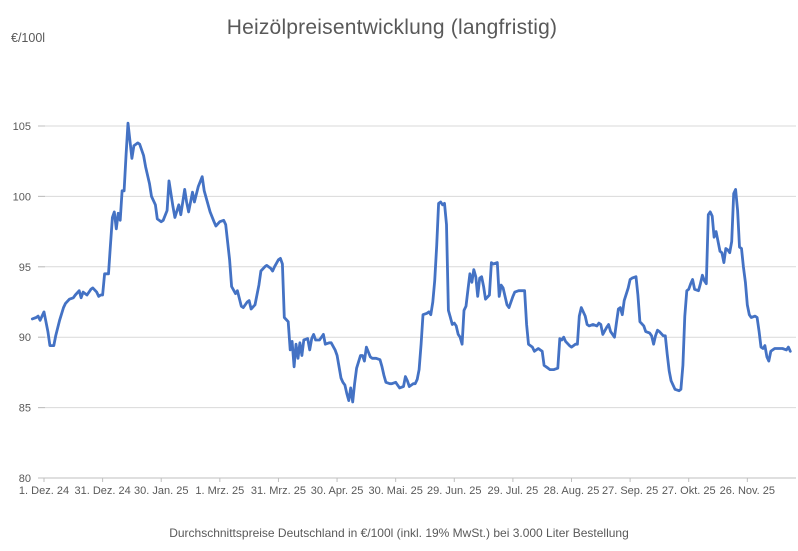 The width and height of the screenshot is (798, 551). What do you see at coordinates (572, 491) in the screenshot?
I see `x-axis-tick-label: 28. Aug. 25` at bounding box center [572, 491].